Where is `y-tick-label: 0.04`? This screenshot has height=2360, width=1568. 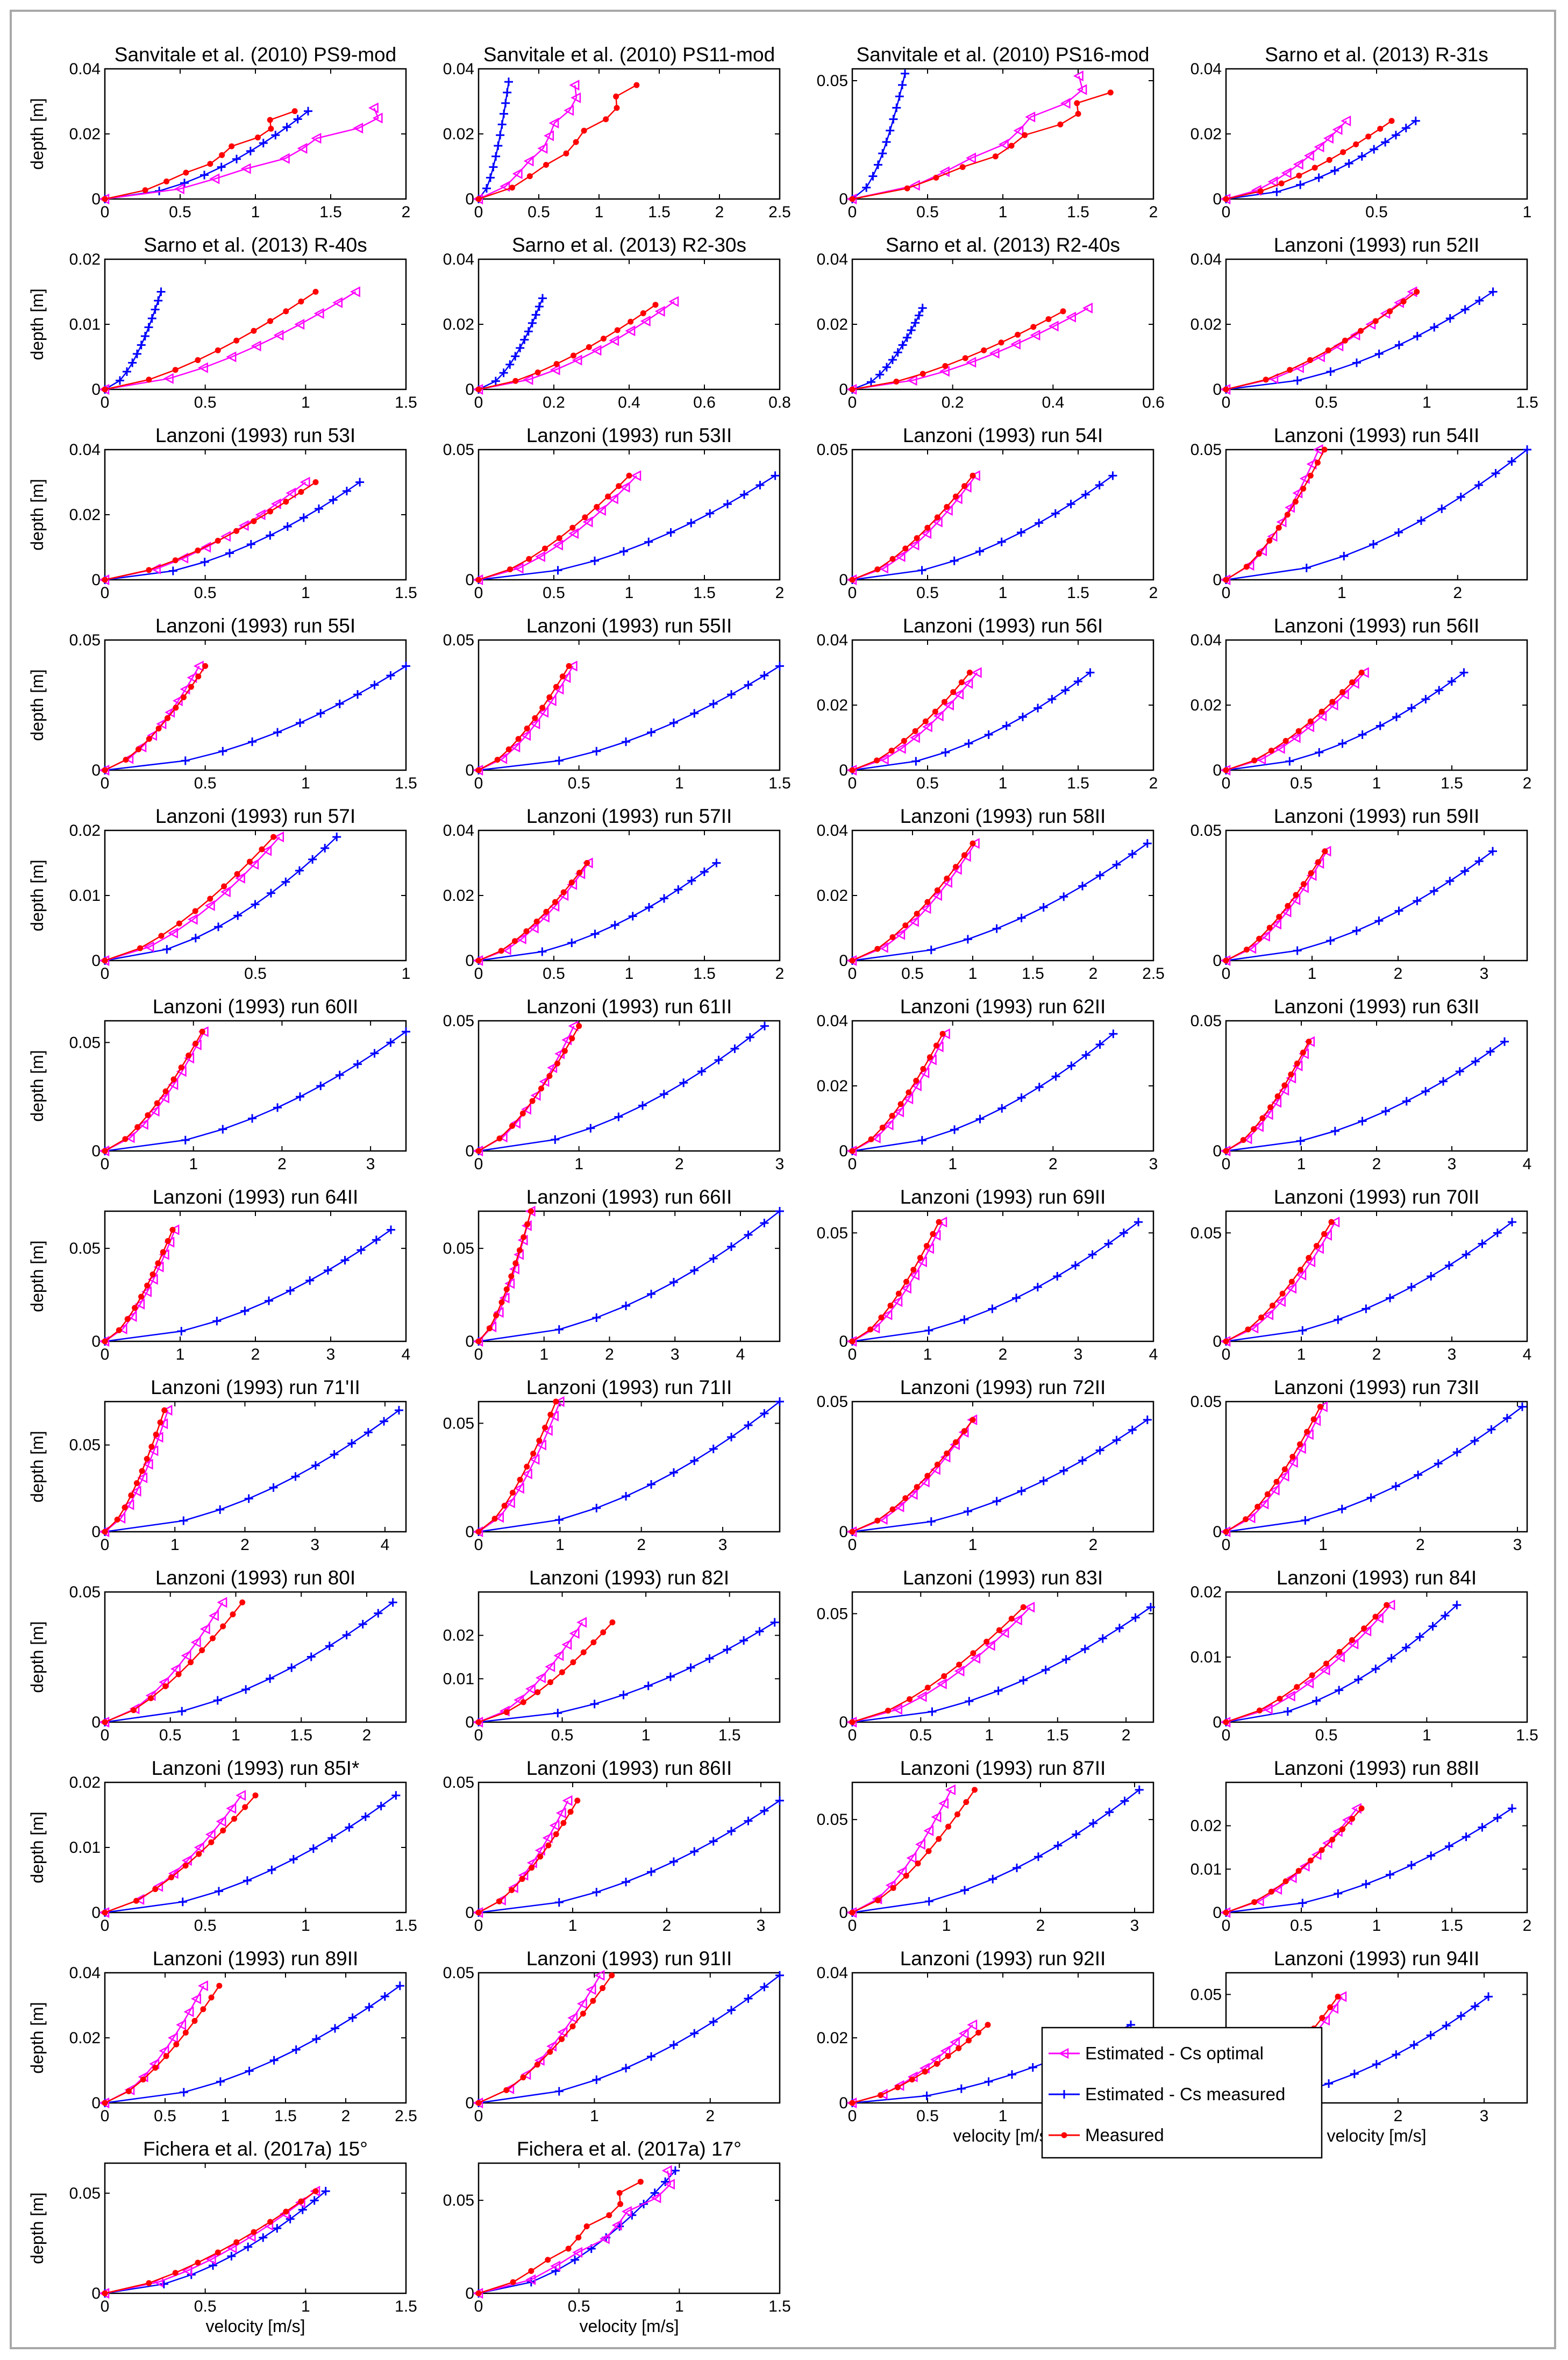 y-tick-label: 0.04 is located at coordinates (1206, 69).